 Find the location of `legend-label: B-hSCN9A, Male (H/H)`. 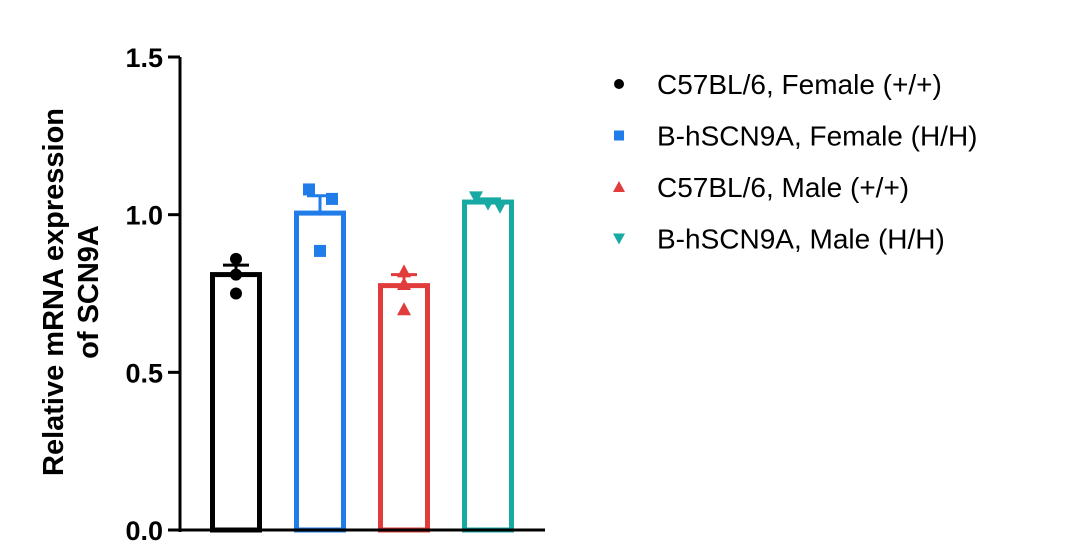

legend-label: B-hSCN9A, Male (H/H) is located at coordinates (801, 239).